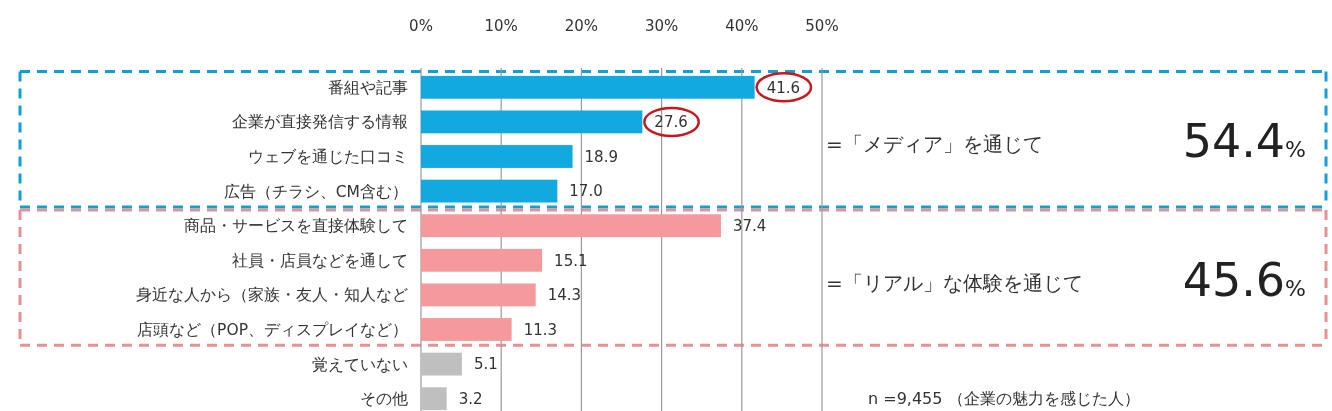 Image resolution: width=1332 pixels, height=411 pixels. I want to click on y-tick-label: その他, so click(384, 399).